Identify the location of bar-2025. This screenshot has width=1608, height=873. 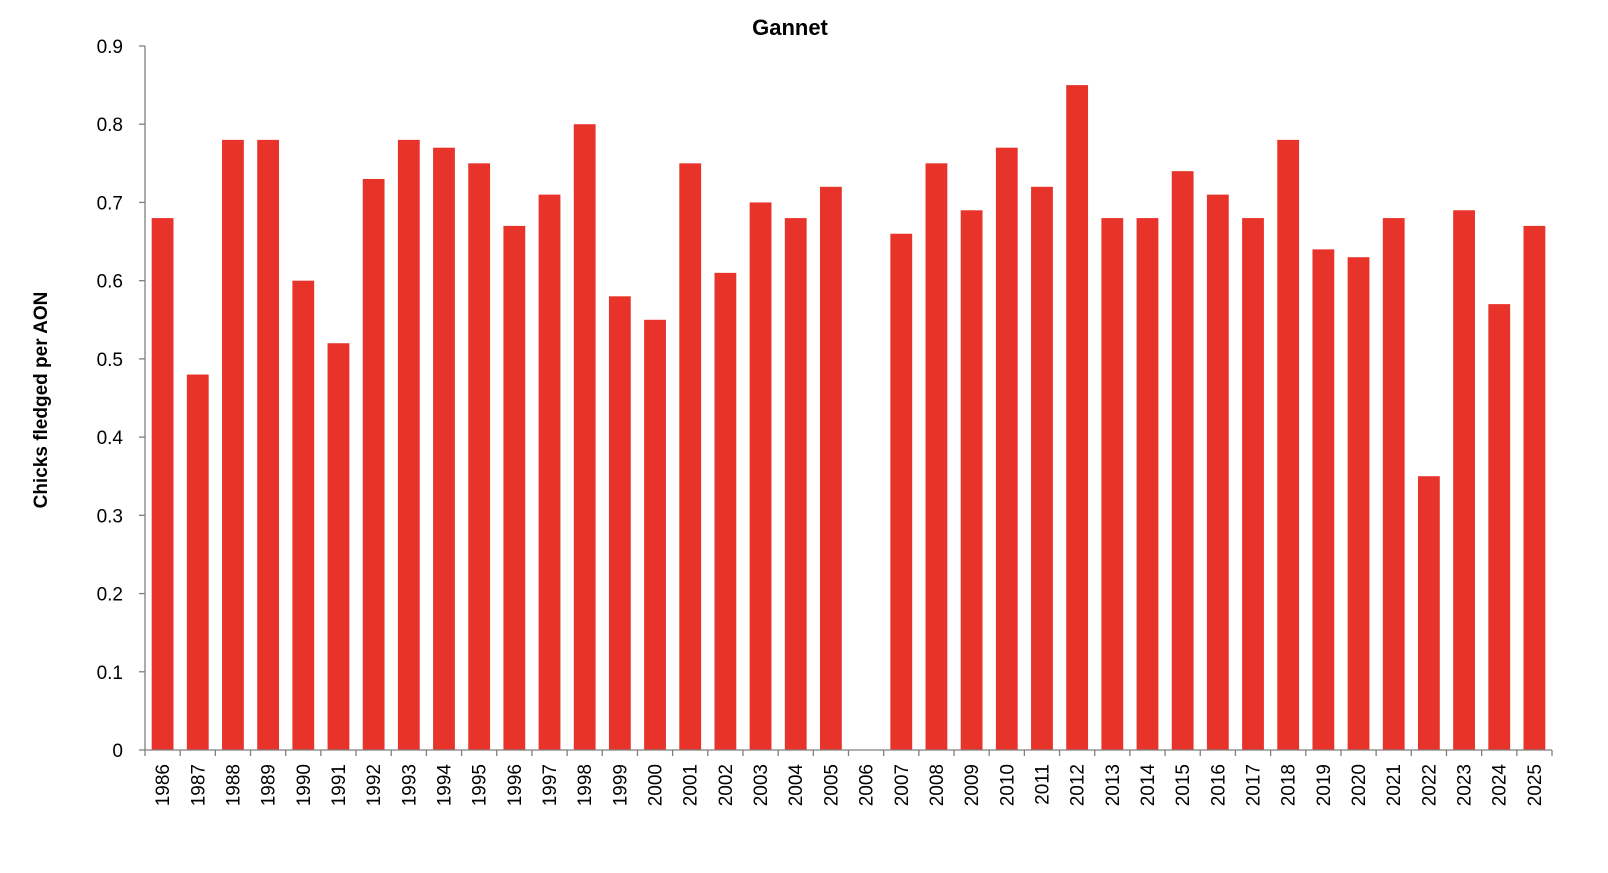
(1534, 487).